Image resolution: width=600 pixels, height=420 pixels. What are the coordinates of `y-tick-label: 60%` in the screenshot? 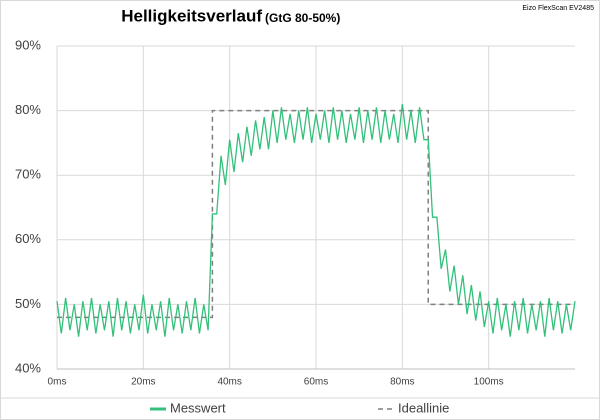 It's located at (28, 238).